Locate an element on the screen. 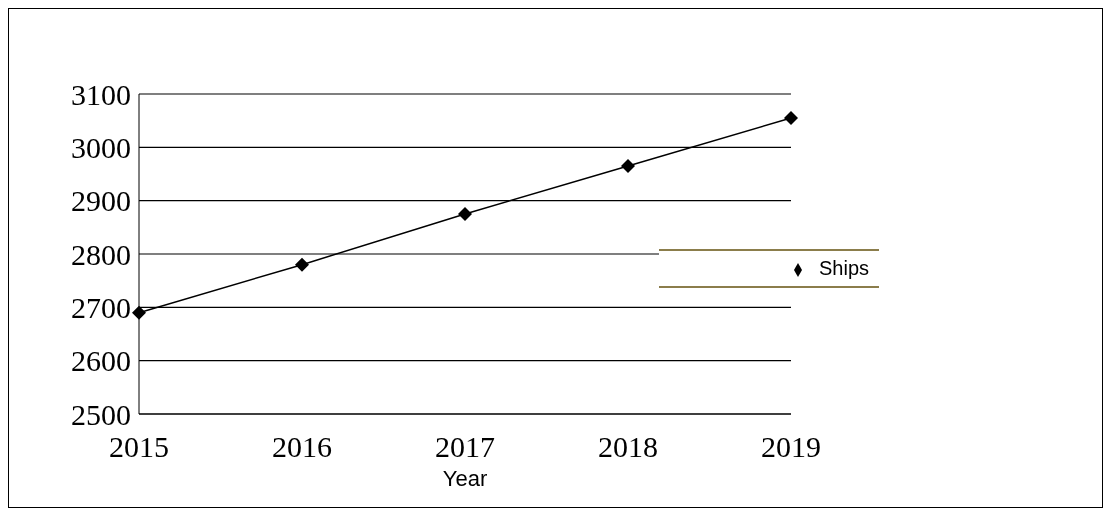 The image size is (1105, 514). y-tick-label: 3000 is located at coordinates (101, 147).